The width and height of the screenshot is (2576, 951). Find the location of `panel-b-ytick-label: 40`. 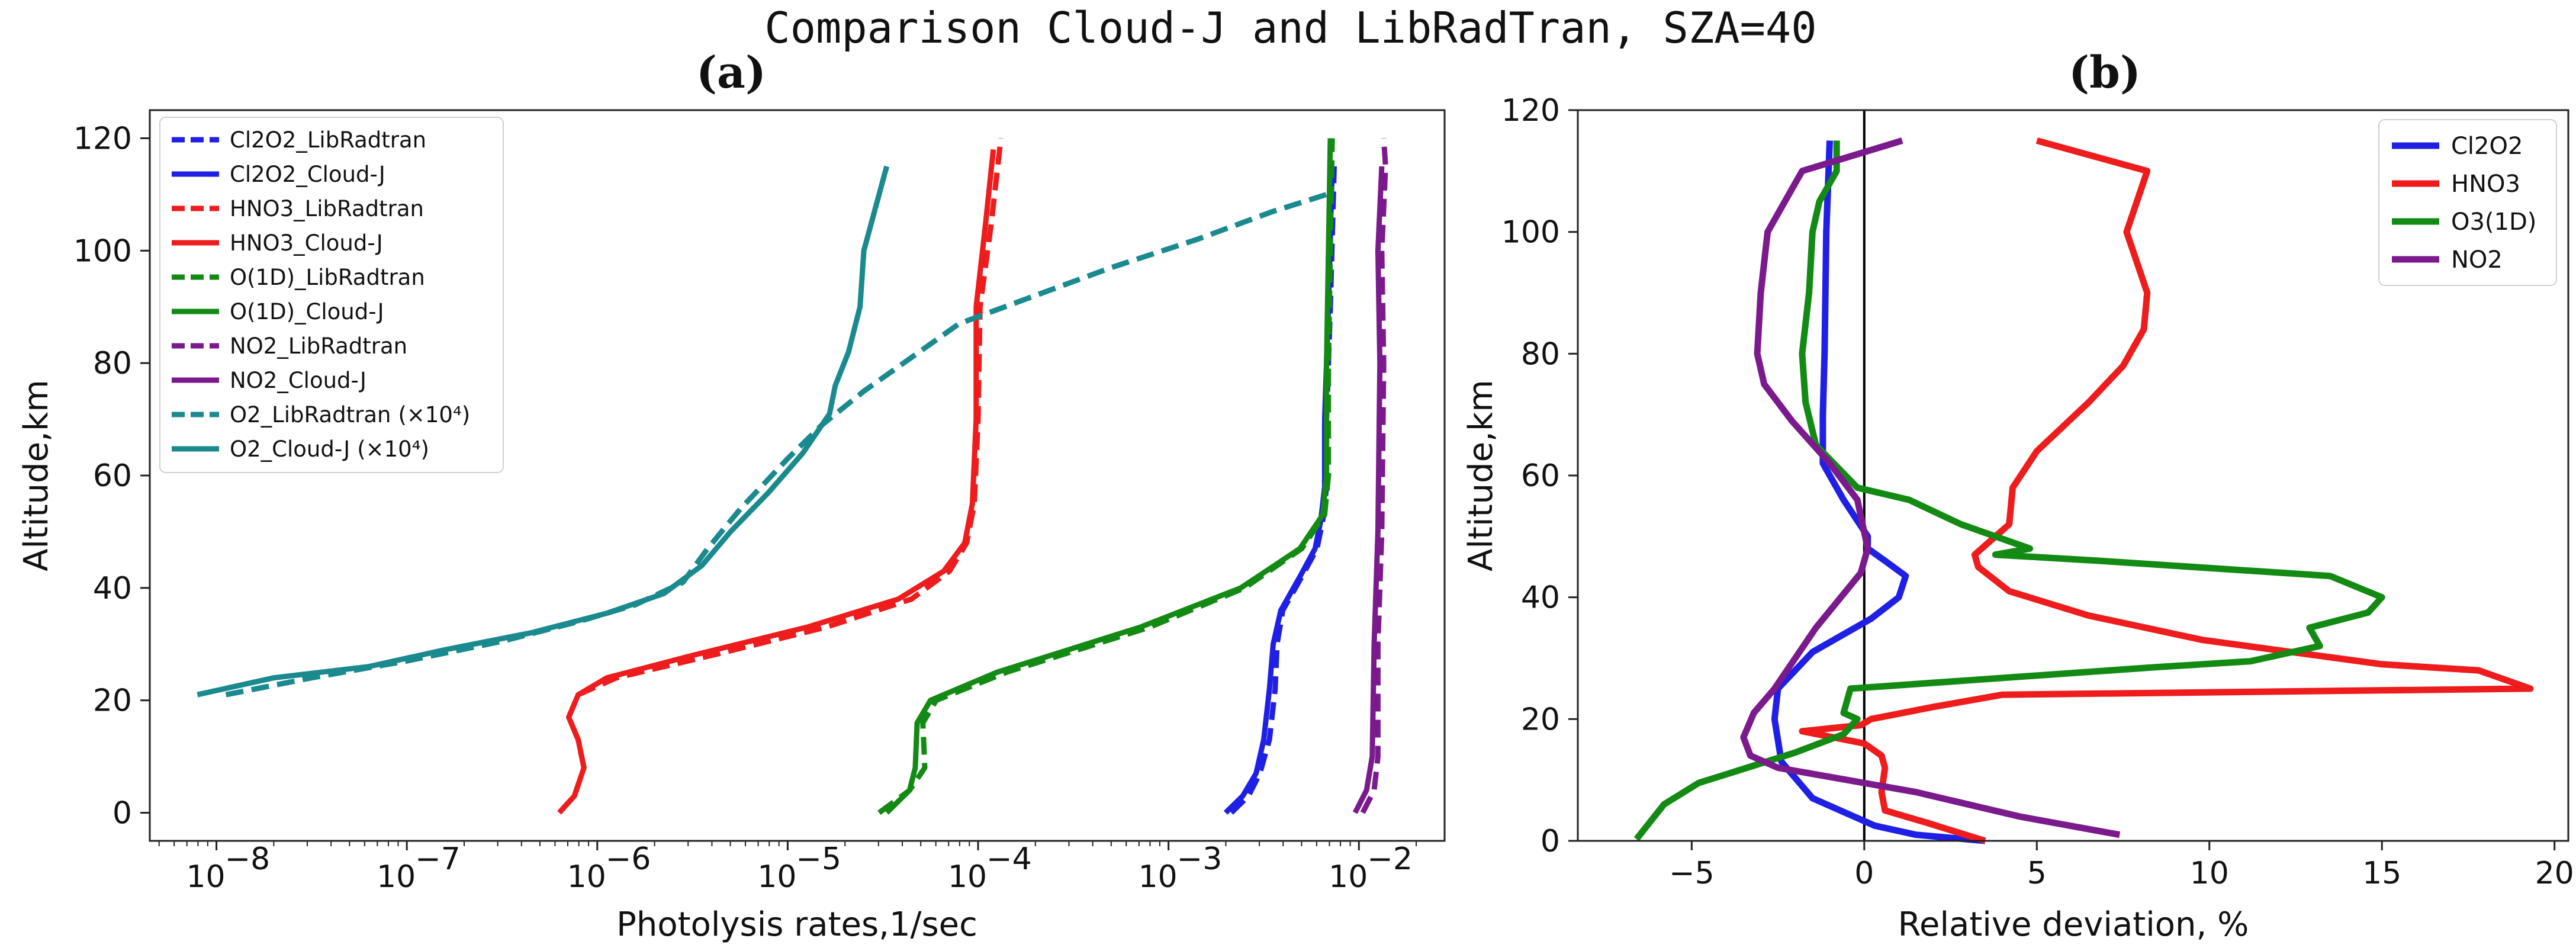

panel-b-ytick-label: 40 is located at coordinates (1540, 598).